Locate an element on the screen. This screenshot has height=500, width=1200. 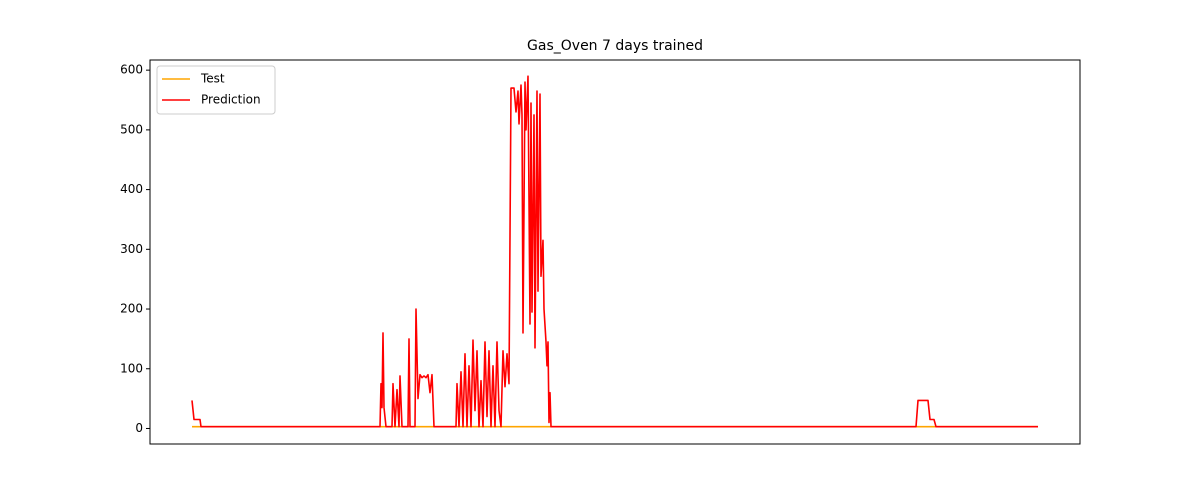
legend-box is located at coordinates (216, 90).